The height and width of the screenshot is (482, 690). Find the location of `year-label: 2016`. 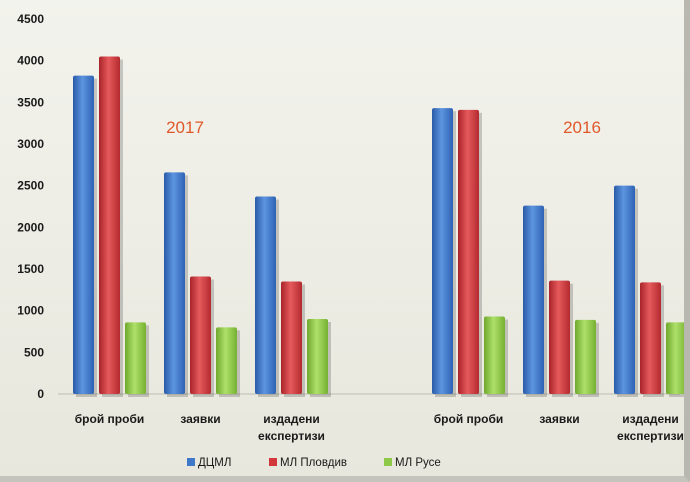

year-label: 2016 is located at coordinates (582, 127).